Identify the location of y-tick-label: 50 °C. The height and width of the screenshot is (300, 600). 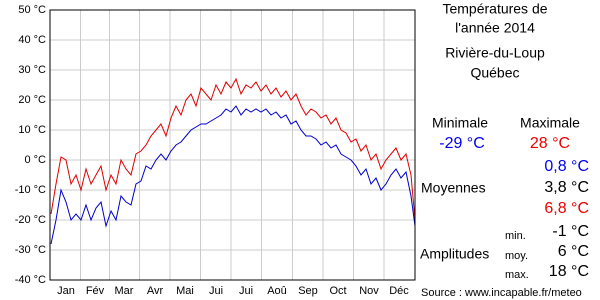
(32, 10).